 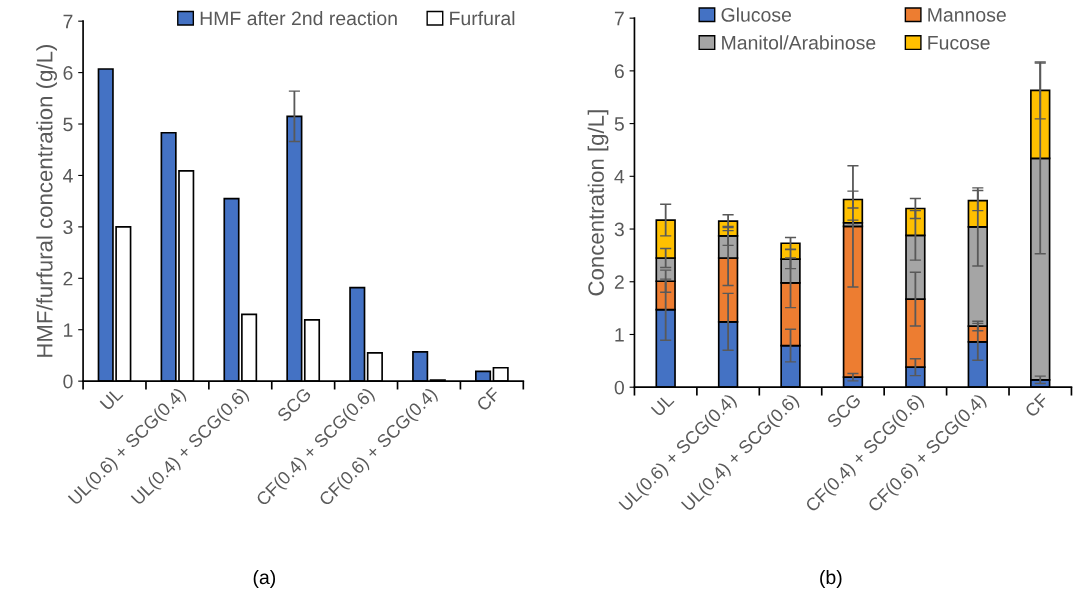 What do you see at coordinates (967, 15) in the screenshot?
I see `legend-label: Mannose` at bounding box center [967, 15].